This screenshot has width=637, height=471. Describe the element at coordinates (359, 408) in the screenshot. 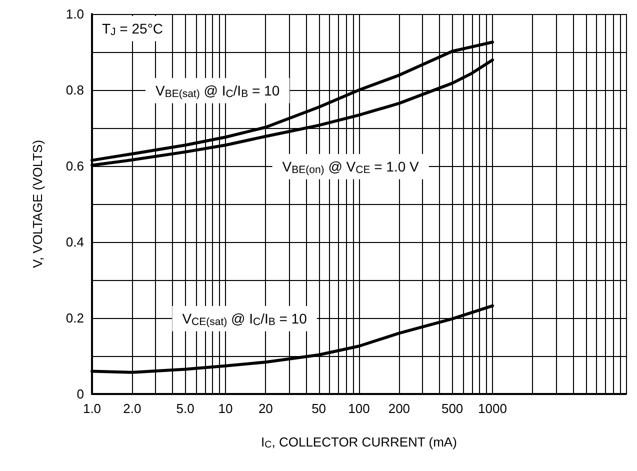

I see `x-tick-label: 100` at that location.